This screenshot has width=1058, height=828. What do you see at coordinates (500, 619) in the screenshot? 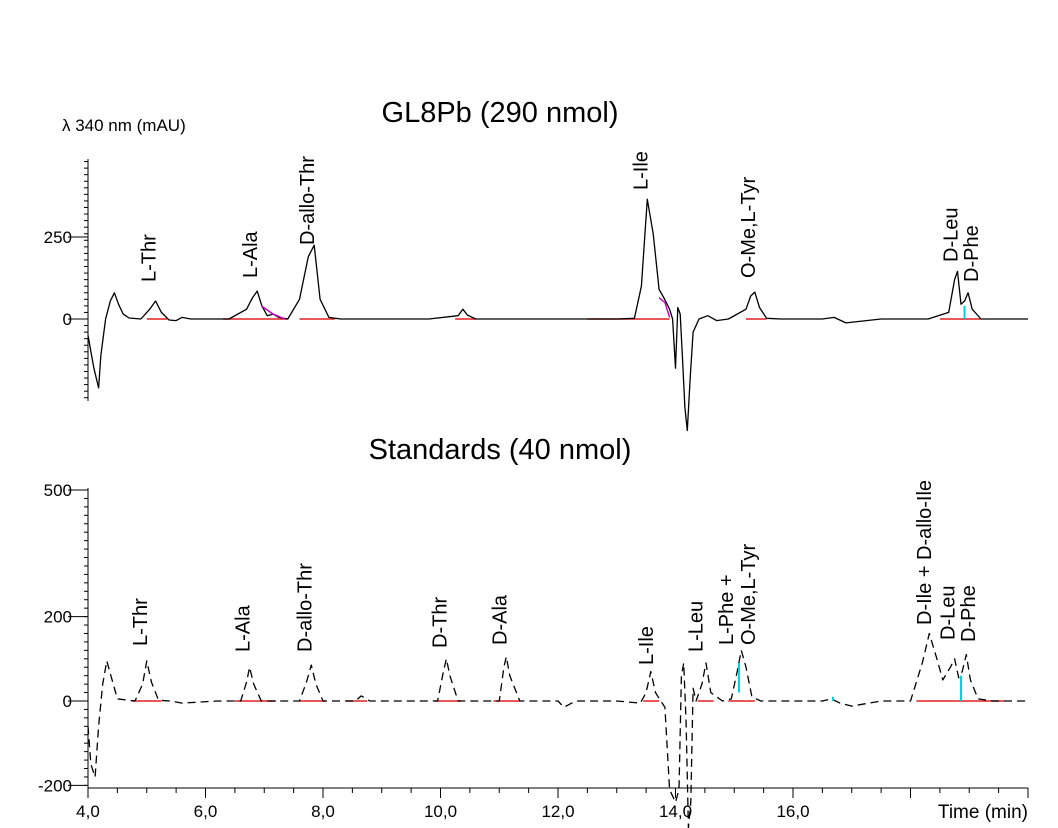
I see `peak-label: D-Ala` at bounding box center [500, 619].